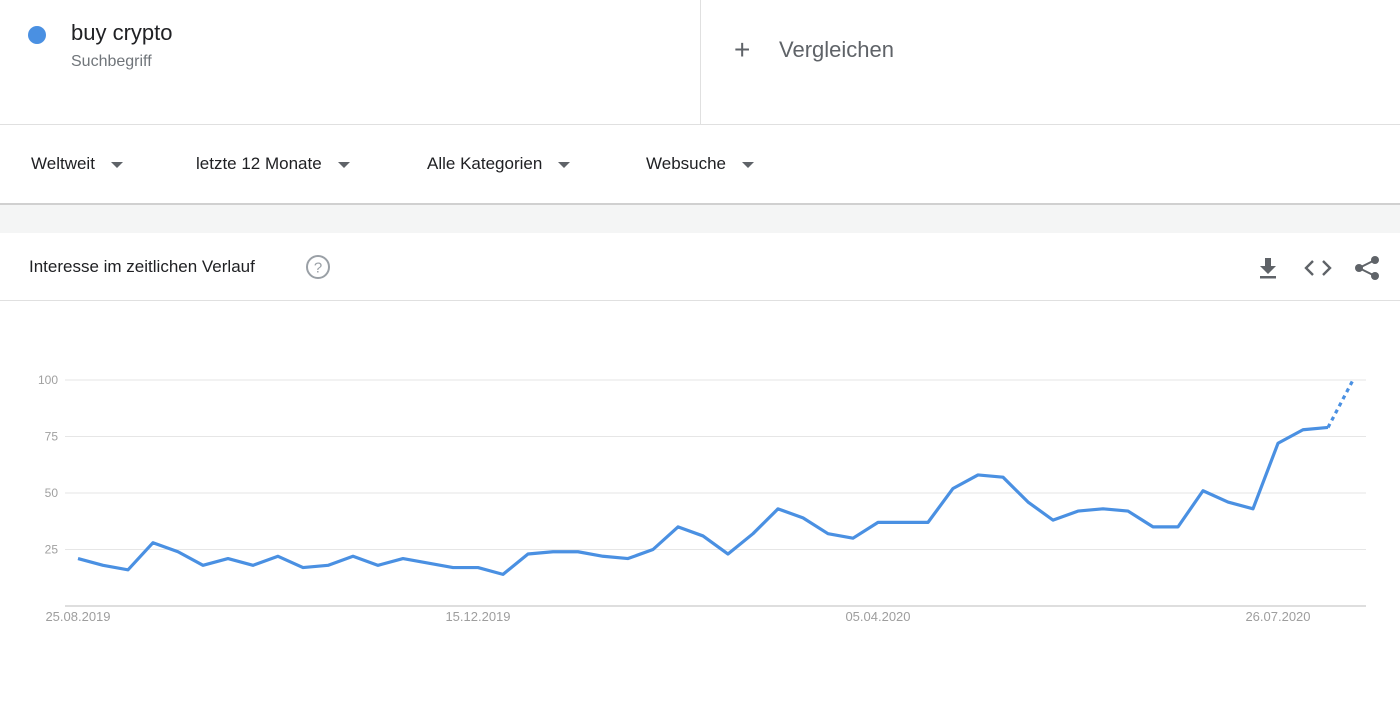  Describe the element at coordinates (1340, 404) in the screenshot. I see `line-partial` at that location.